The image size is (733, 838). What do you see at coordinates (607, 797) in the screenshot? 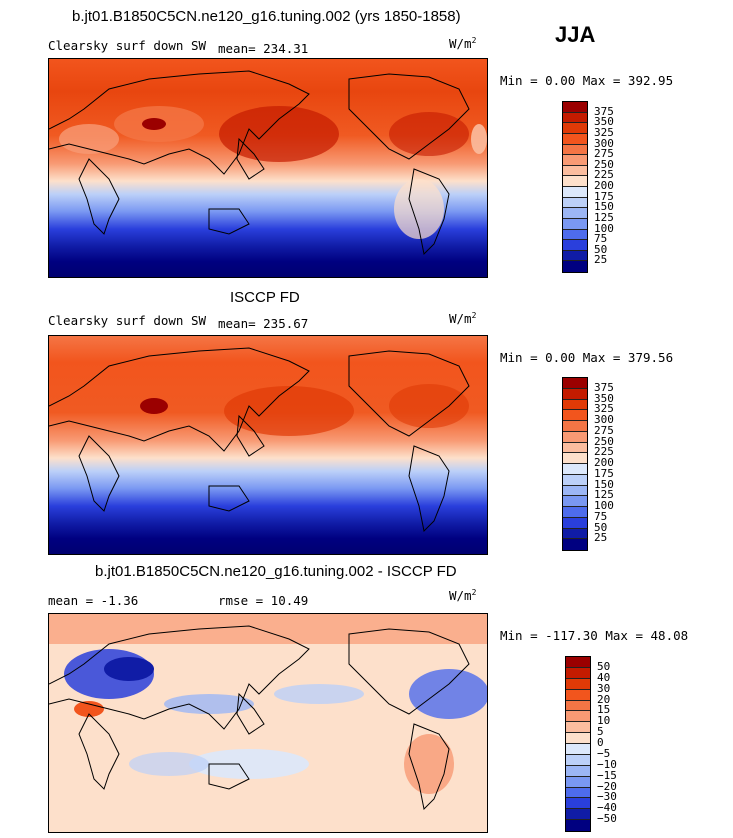
I see `colorbar-label: −30` at bounding box center [607, 797].